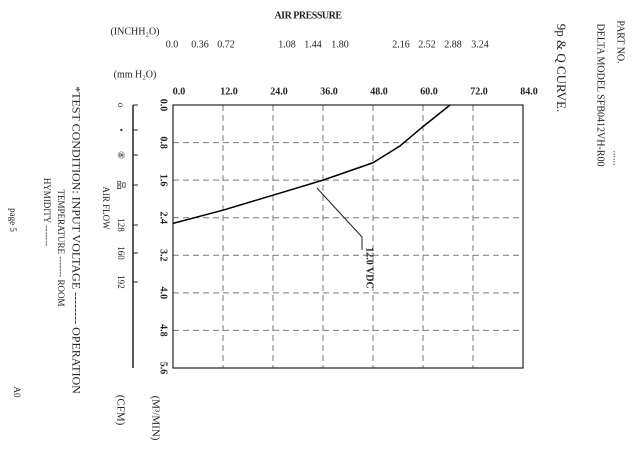 The image size is (634, 456). I want to click on annotation: 12.0 VDC, so click(369, 267).